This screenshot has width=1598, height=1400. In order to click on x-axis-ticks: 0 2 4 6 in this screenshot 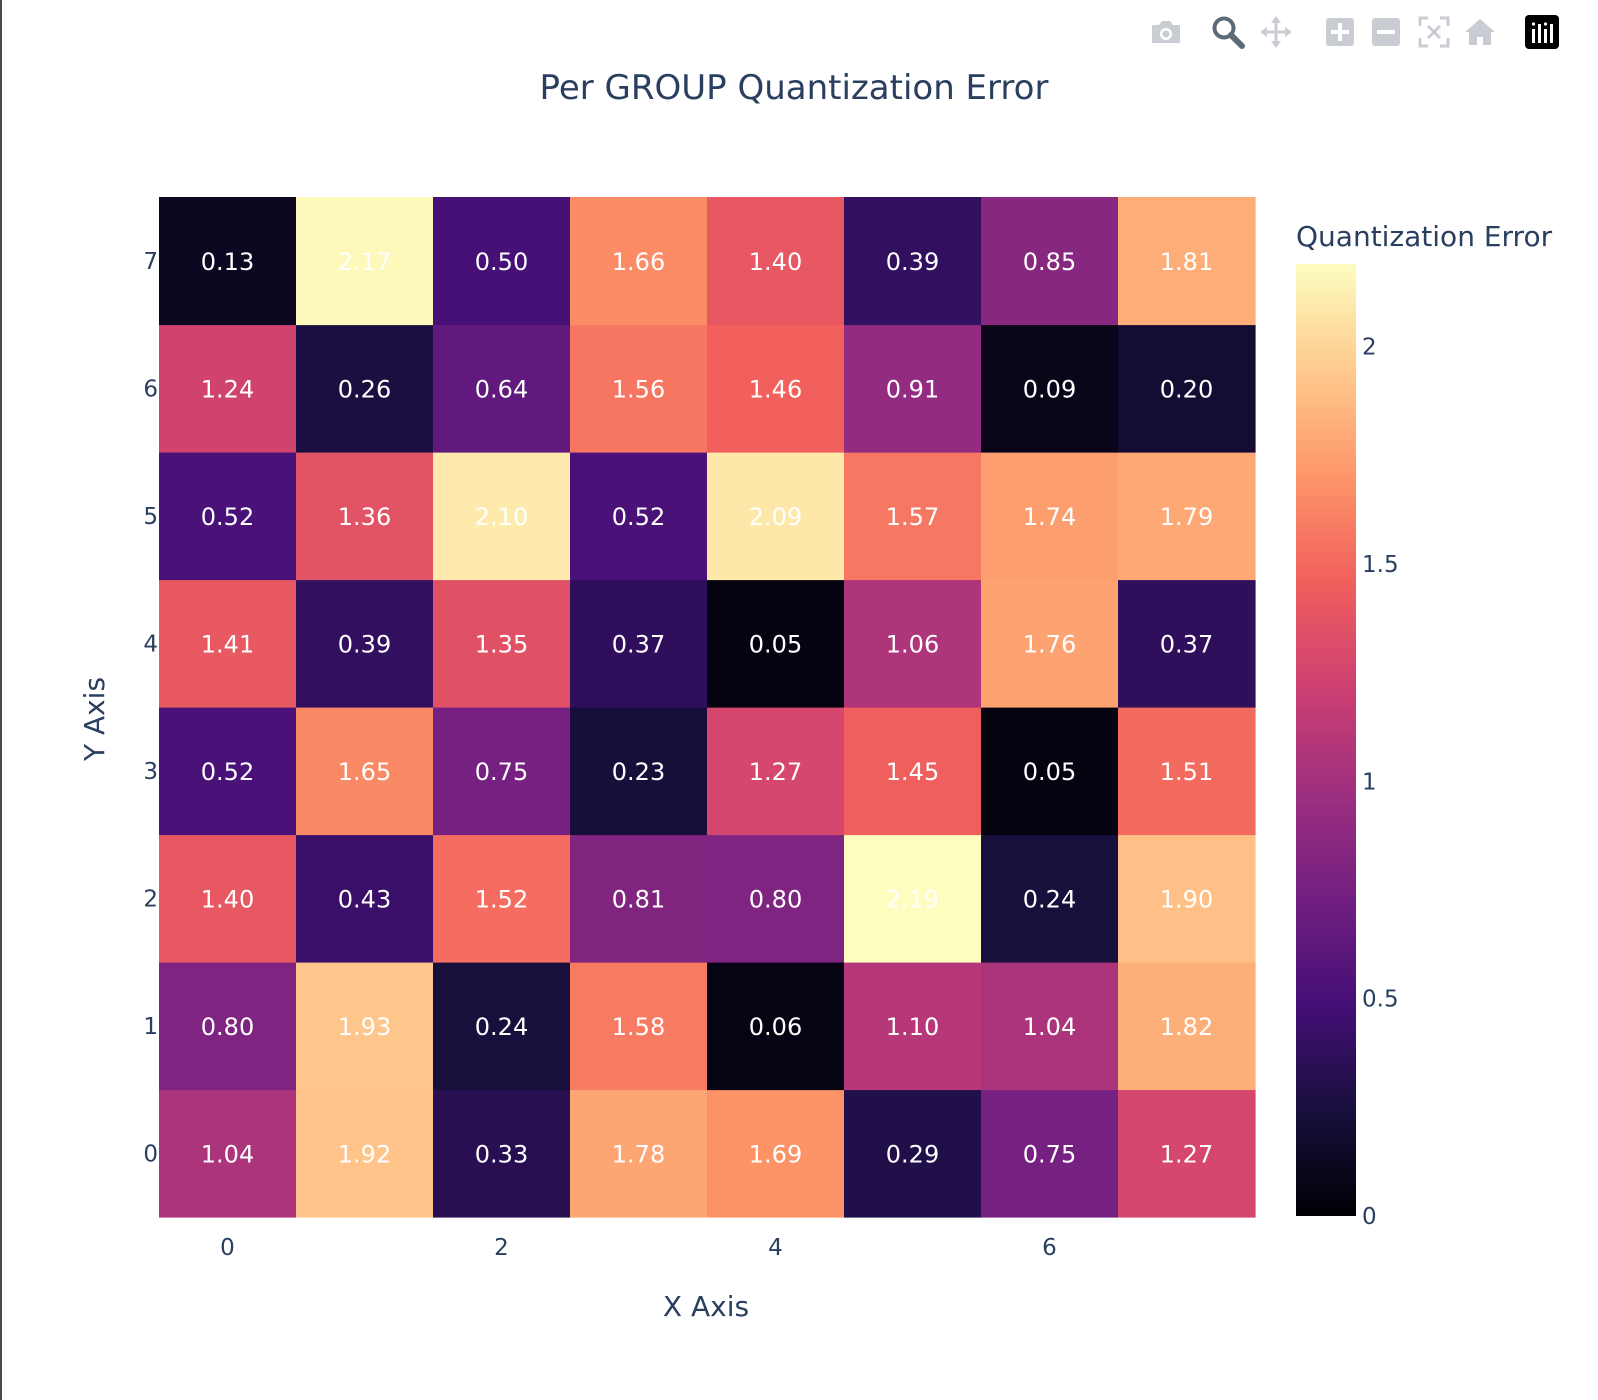, I will do `click(638, 1248)`.